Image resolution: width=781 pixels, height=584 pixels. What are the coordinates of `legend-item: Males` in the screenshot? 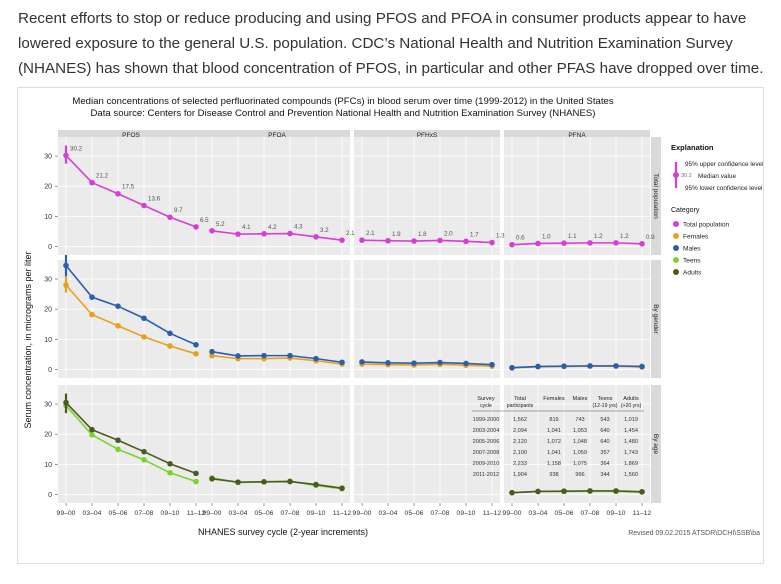 It's located at (692, 249).